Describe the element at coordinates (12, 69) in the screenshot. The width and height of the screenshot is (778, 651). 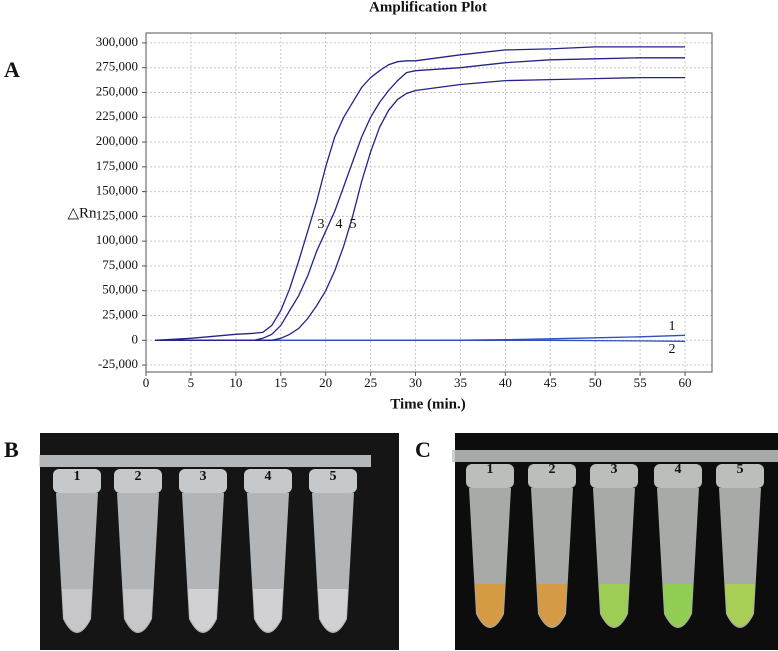
I see `panel-label: A` at that location.